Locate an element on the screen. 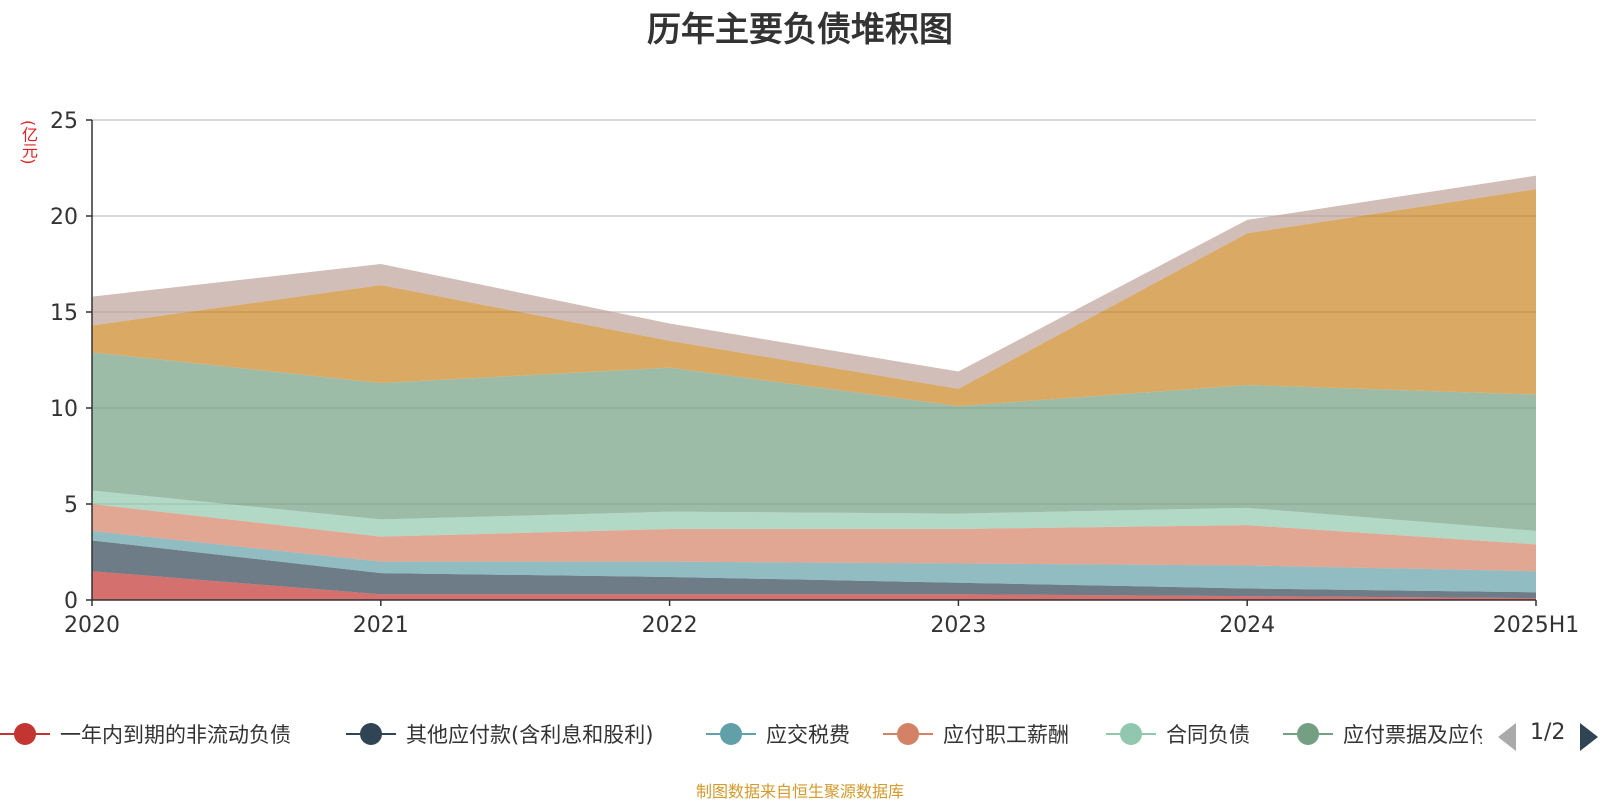  legend-label: 一年内到期的非流动负债 is located at coordinates (175, 735).